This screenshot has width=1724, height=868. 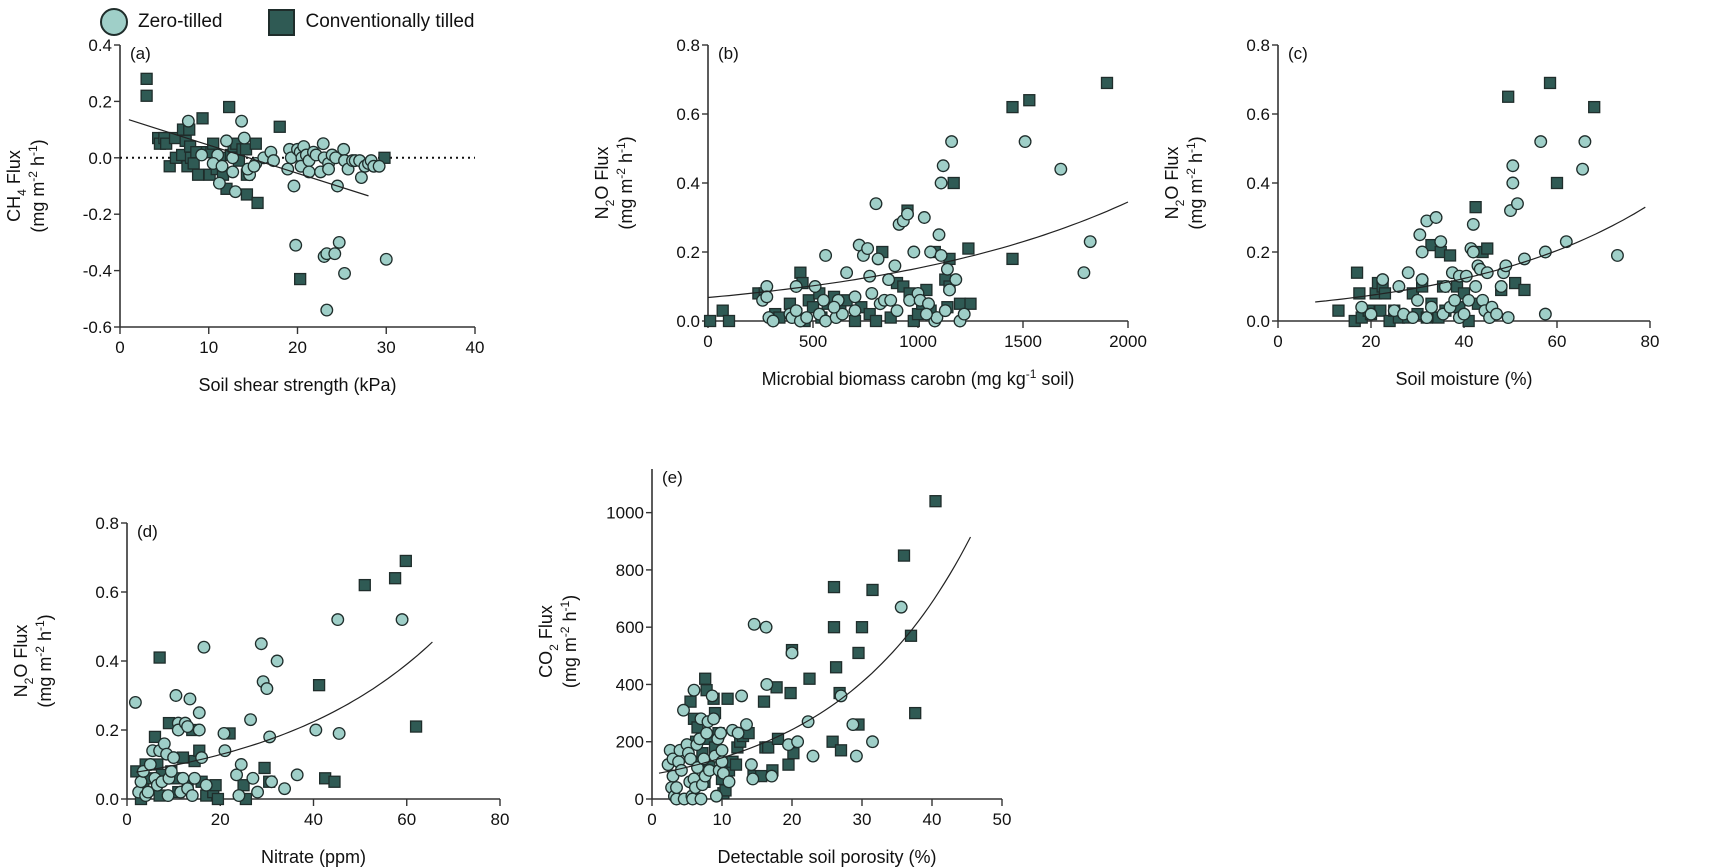 I want to click on y-axis-title: N2O Flux, so click(x=23, y=661).